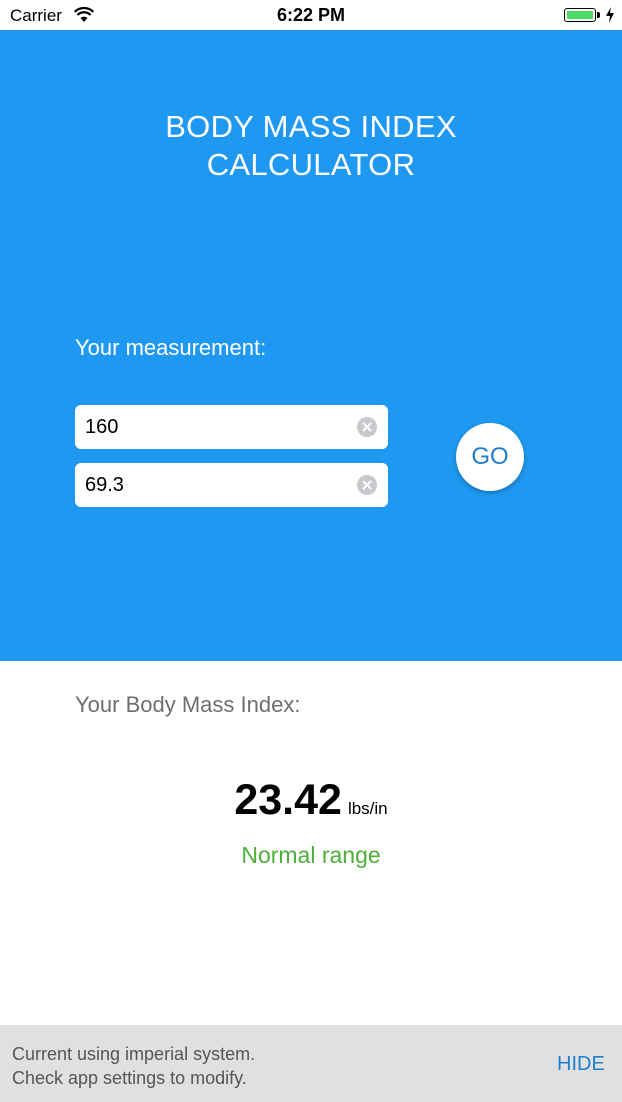  I want to click on measurement-label: Your measurement:, so click(171, 347).